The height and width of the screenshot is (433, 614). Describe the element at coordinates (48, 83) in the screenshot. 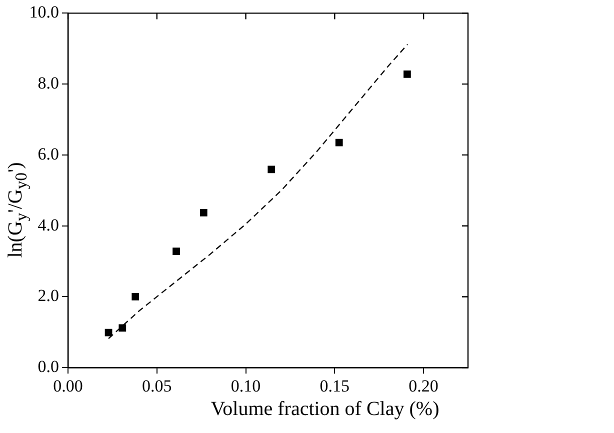

I see `y-tick-label: 8.0` at that location.